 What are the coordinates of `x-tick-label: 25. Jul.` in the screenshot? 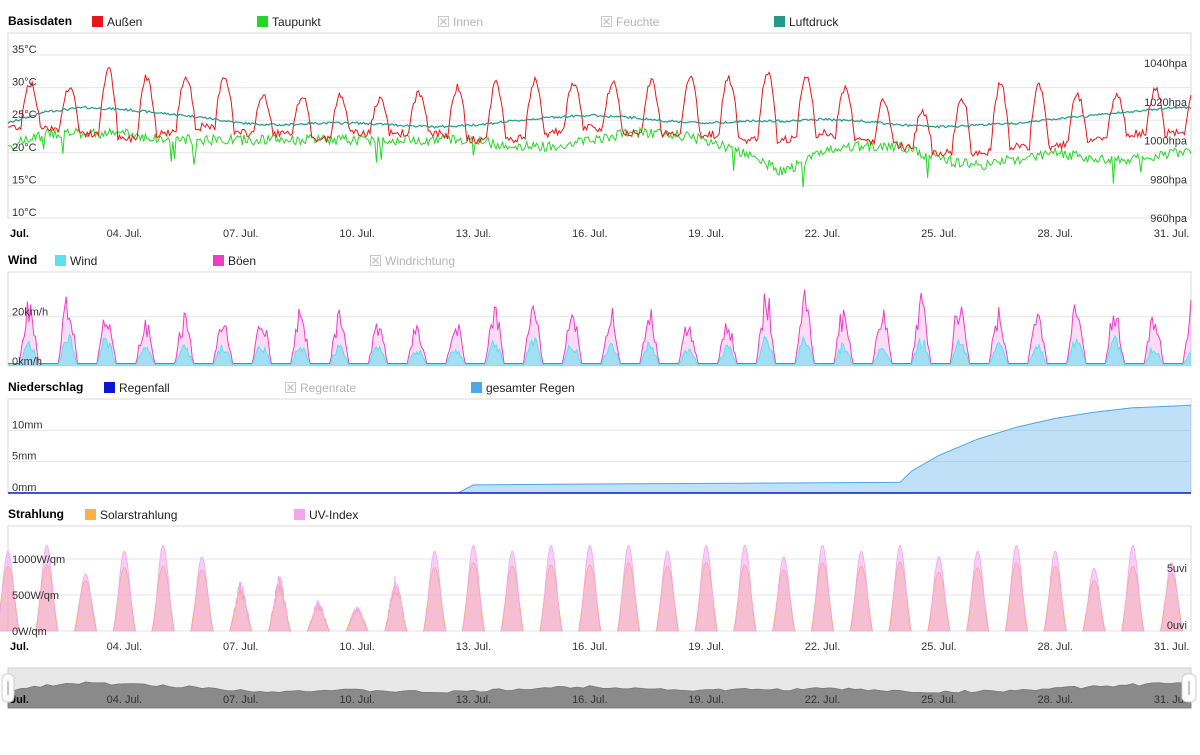 It's located at (938, 647).